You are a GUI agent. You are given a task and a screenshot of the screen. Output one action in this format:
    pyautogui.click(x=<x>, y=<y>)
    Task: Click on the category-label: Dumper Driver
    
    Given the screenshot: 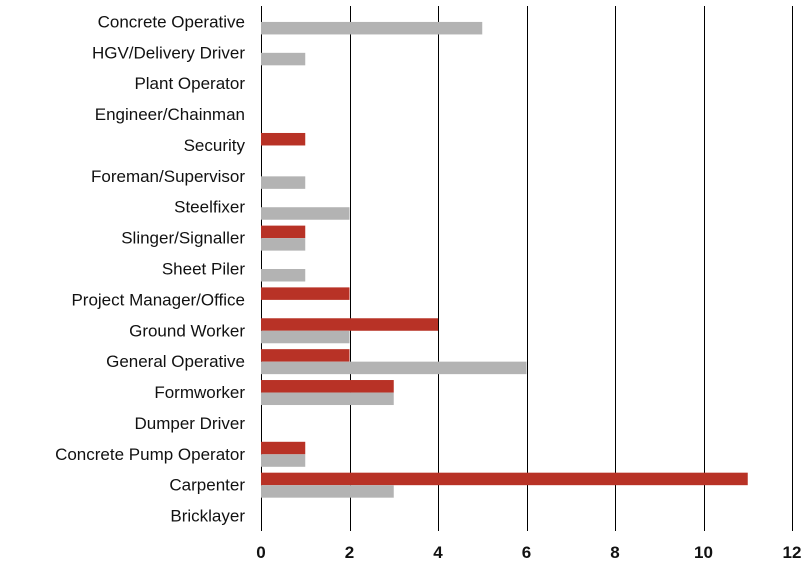 What is the action you would take?
    pyautogui.click(x=189, y=423)
    